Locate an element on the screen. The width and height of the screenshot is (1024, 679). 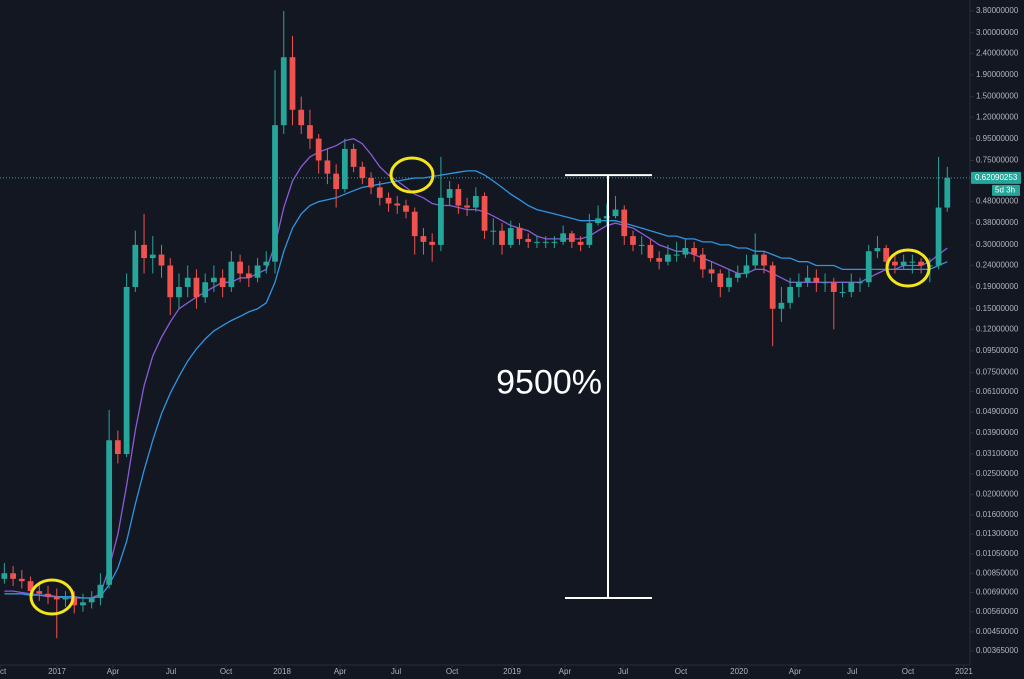
price-axis-panel is located at coordinates (997, 339).